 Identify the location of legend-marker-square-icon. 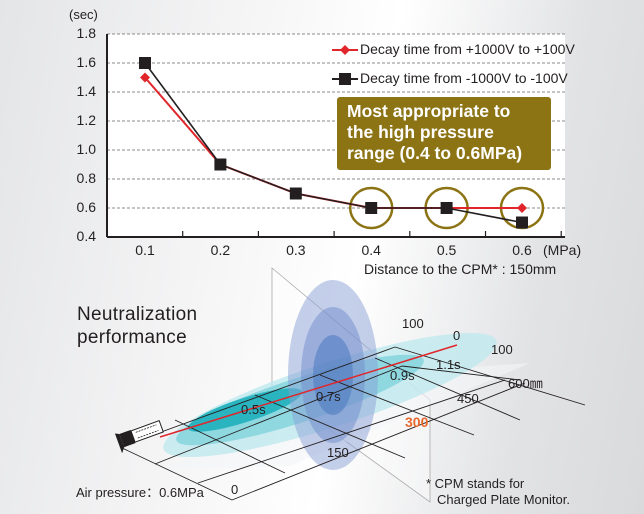
(345, 79).